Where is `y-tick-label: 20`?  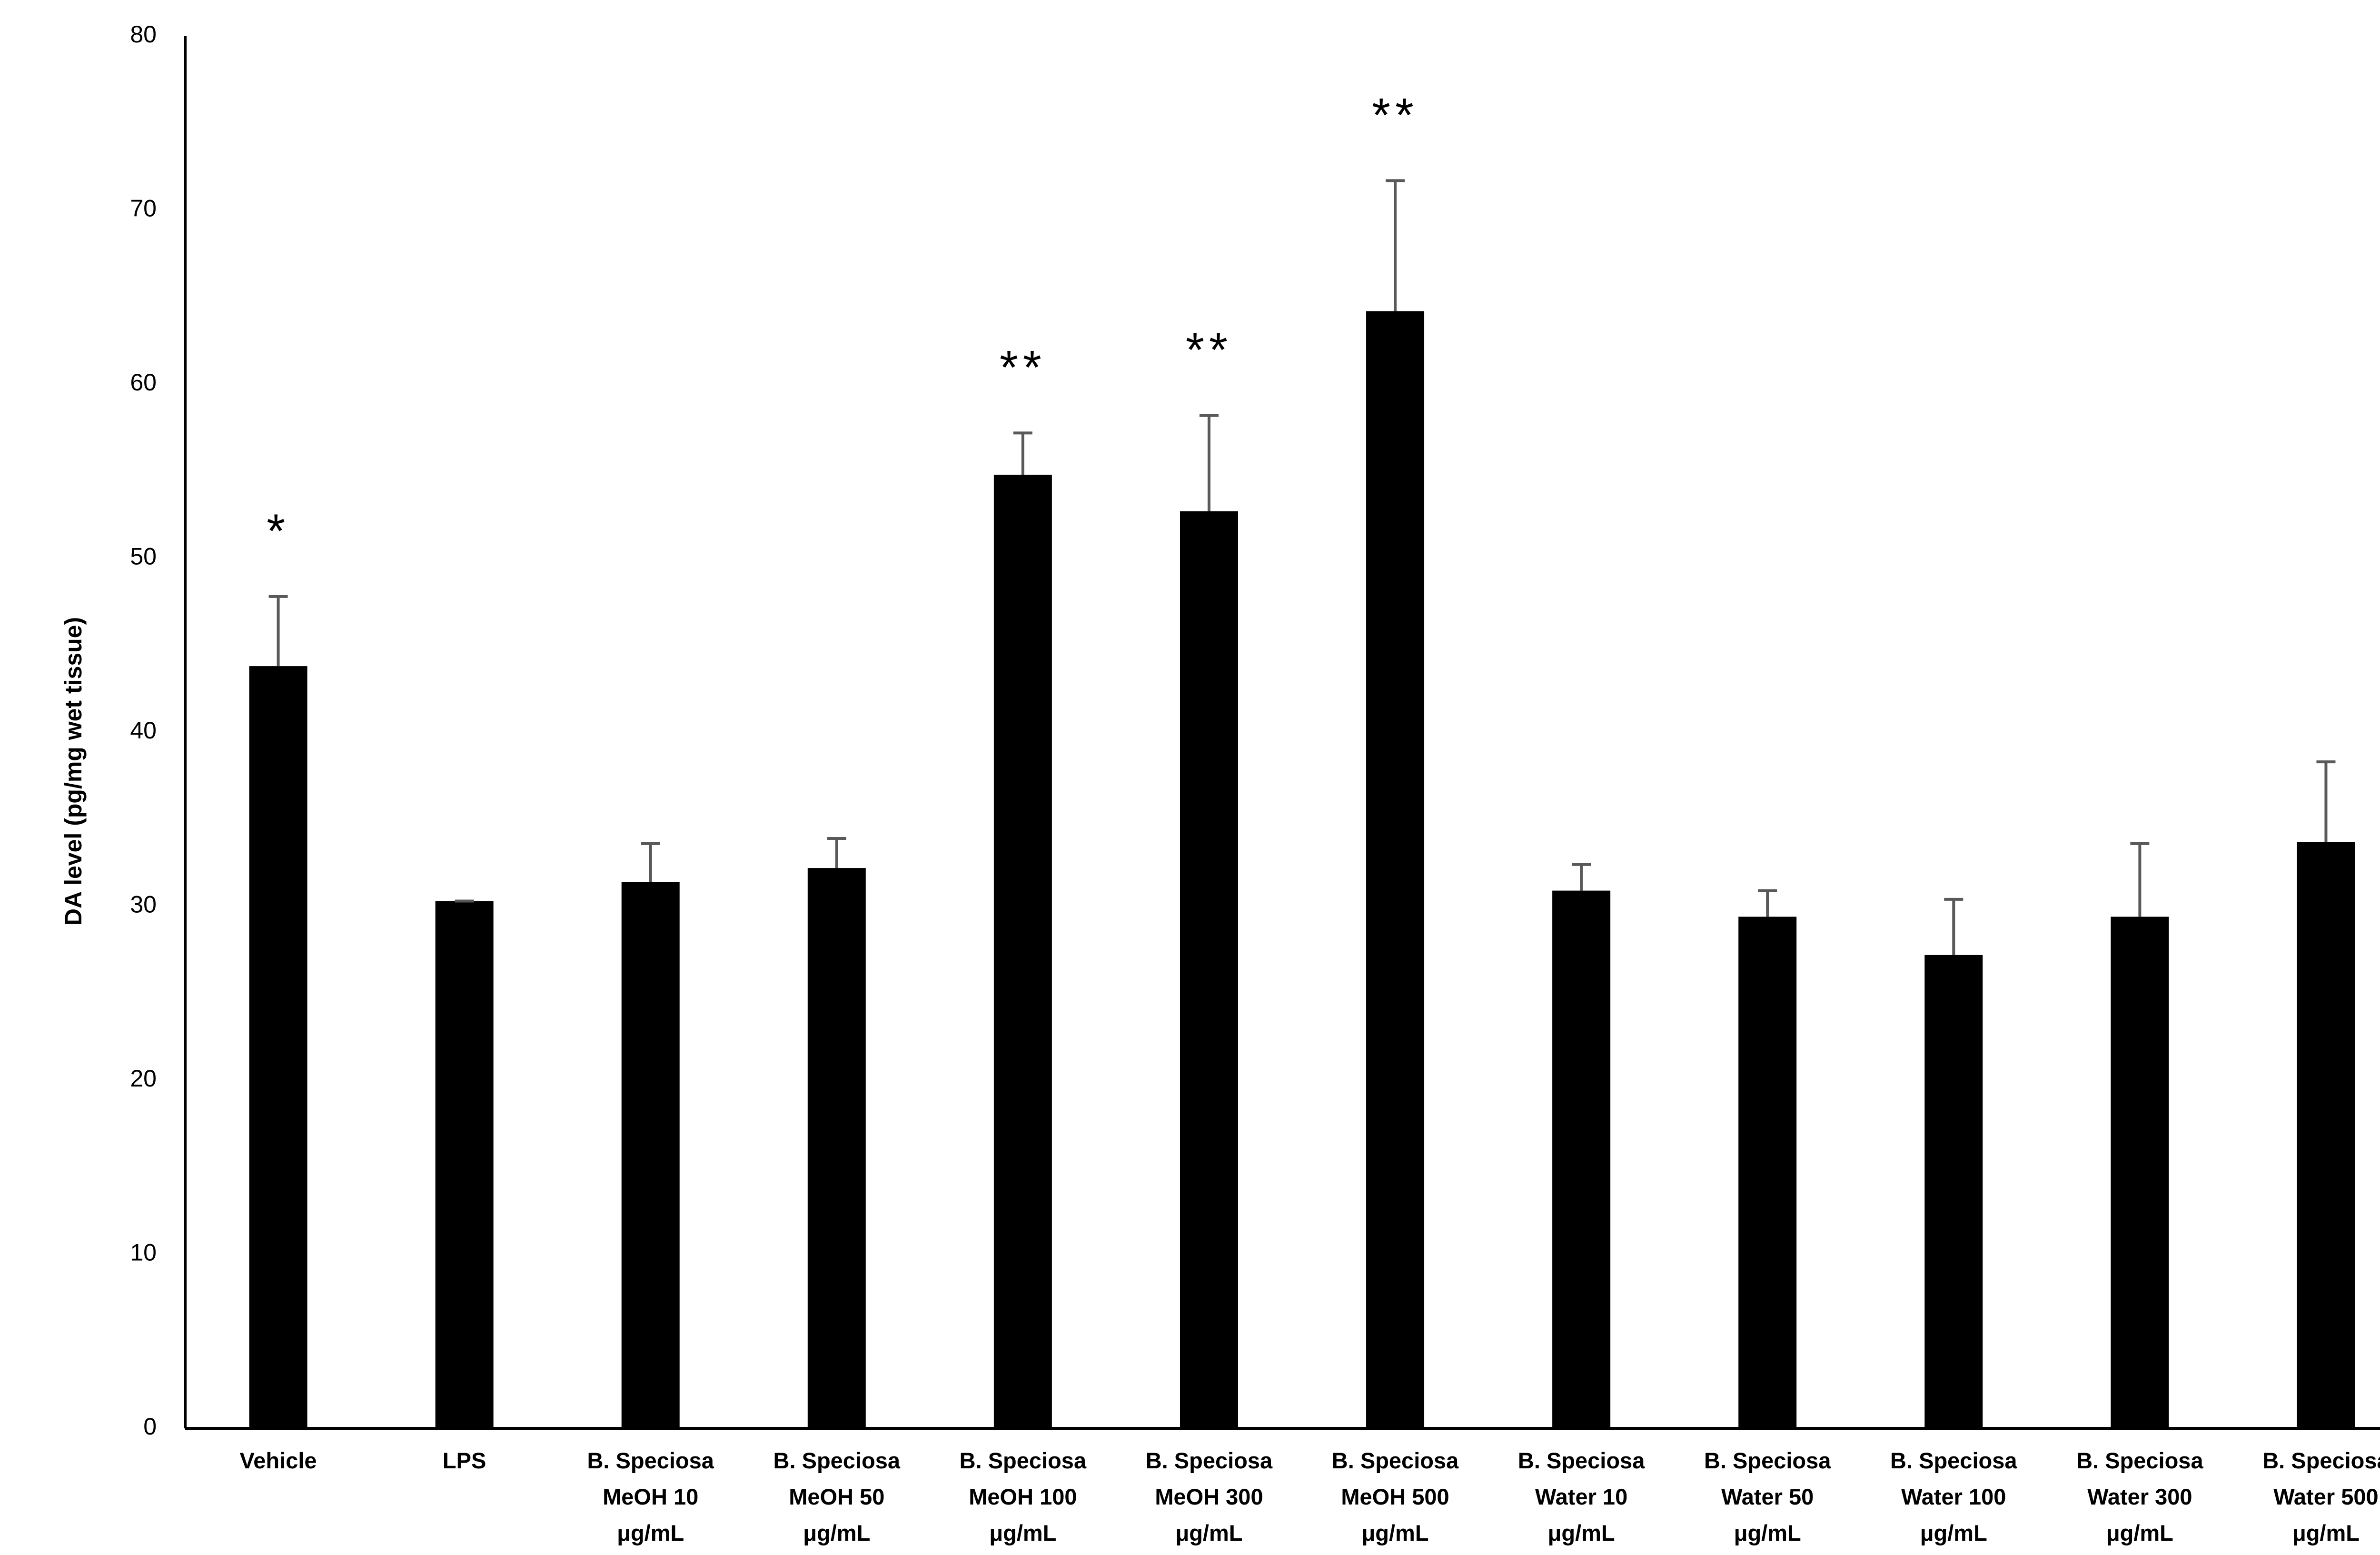 y-tick-label: 20 is located at coordinates (143, 1078).